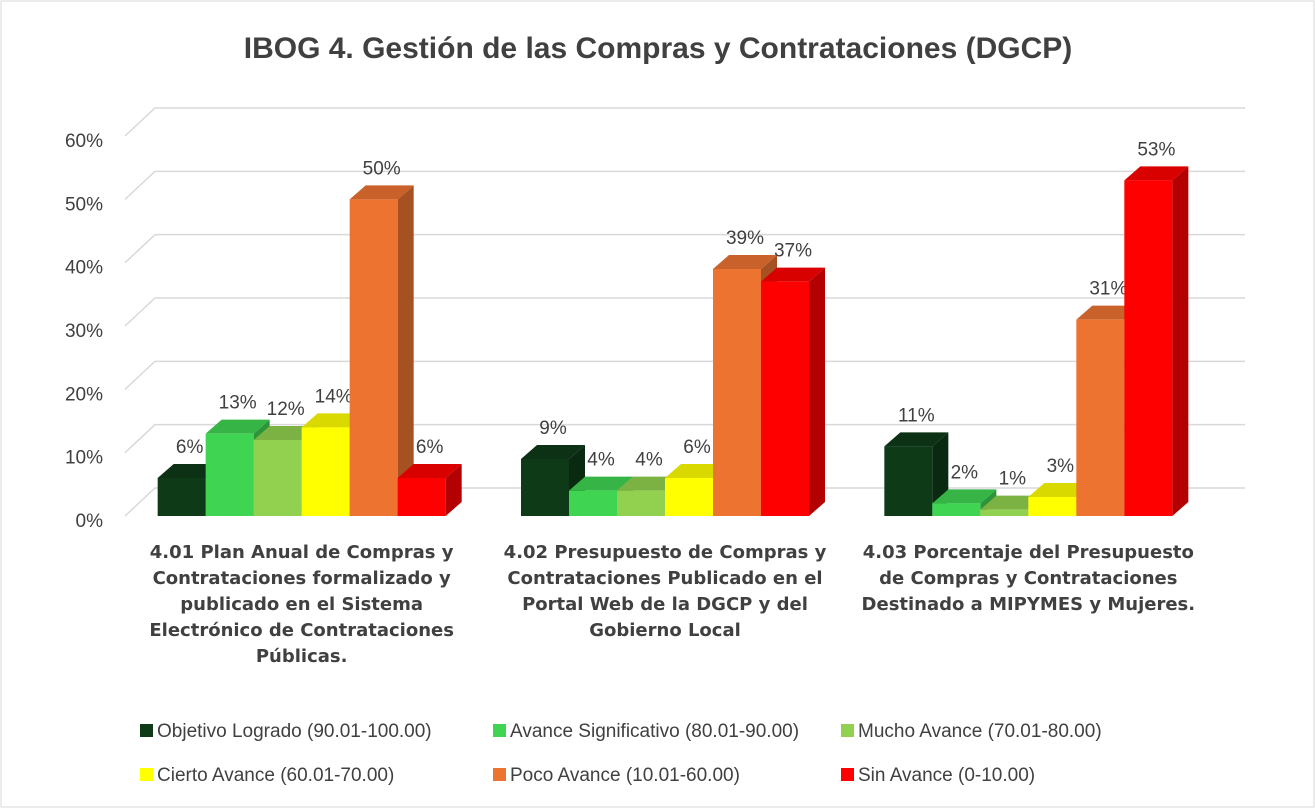  I want to click on data-label: 39%, so click(745, 238).